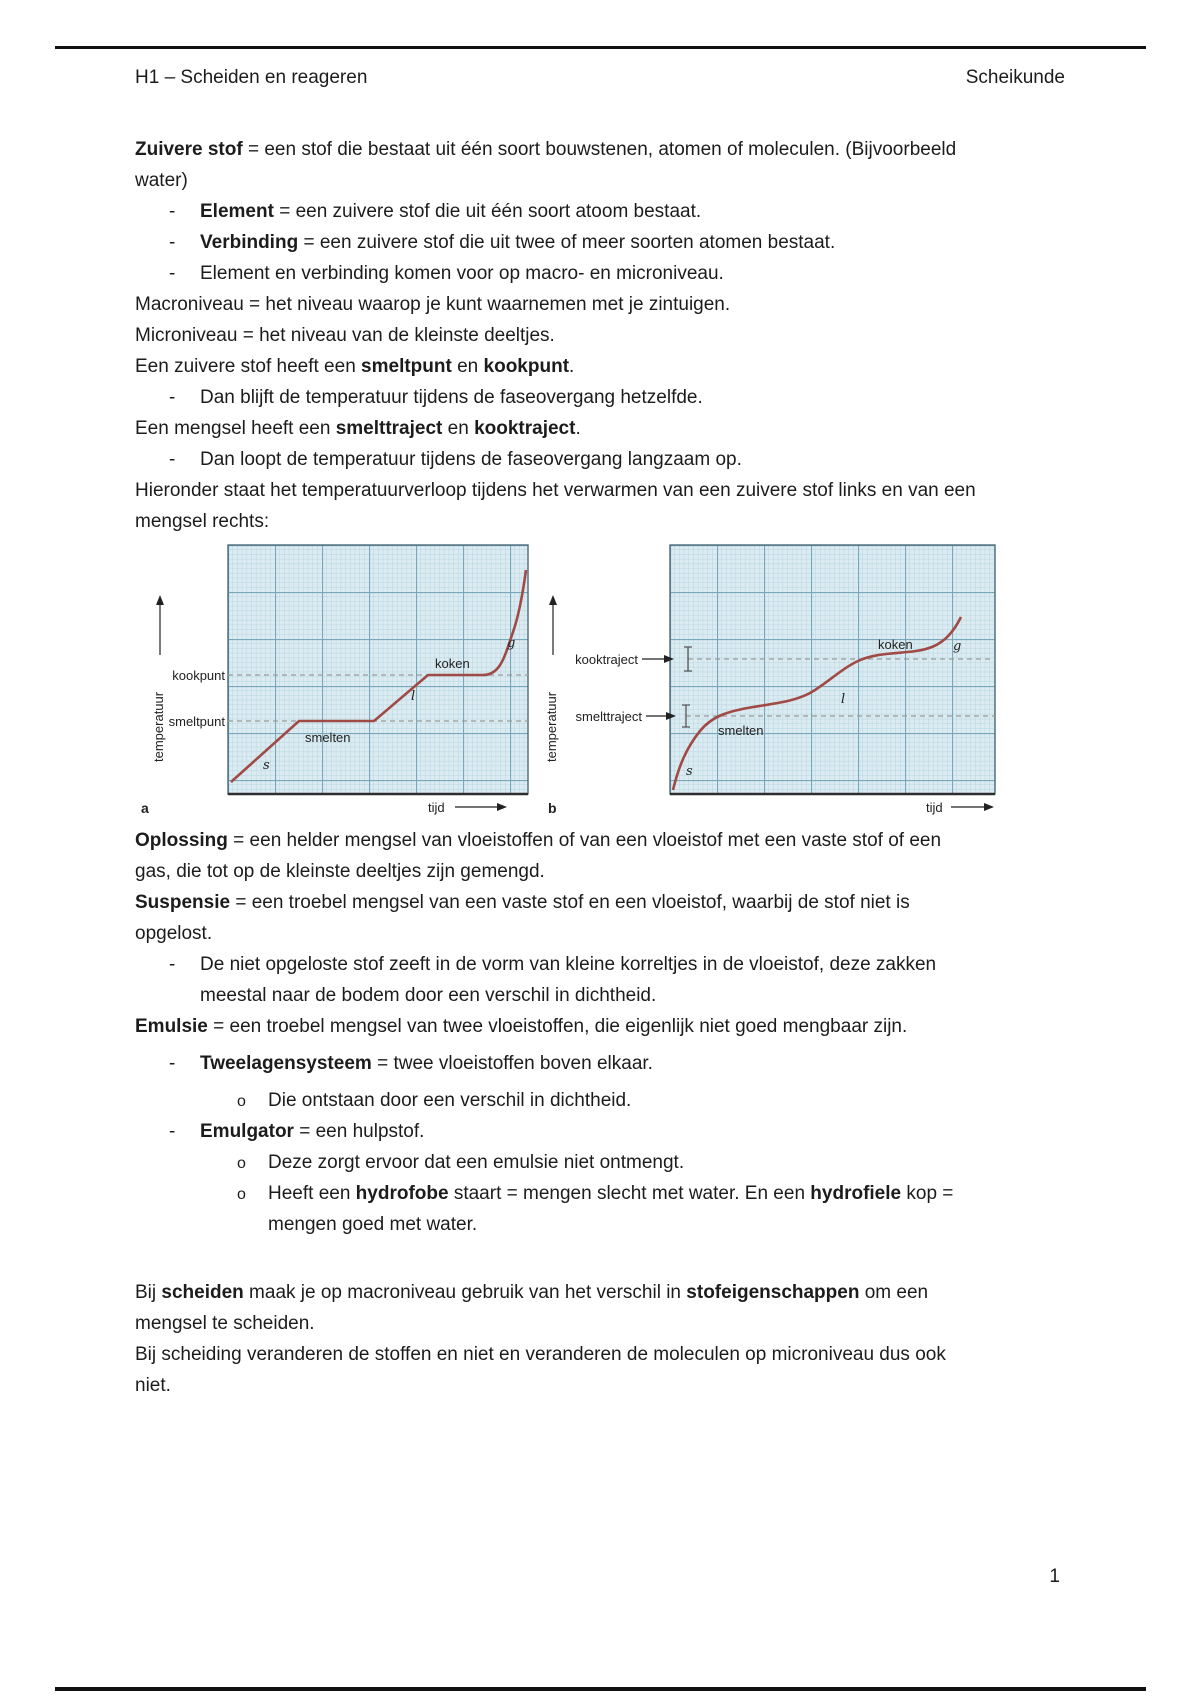 This screenshot has height=1700, width=1200. I want to click on kooktraject-range-bar, so click(688, 659).